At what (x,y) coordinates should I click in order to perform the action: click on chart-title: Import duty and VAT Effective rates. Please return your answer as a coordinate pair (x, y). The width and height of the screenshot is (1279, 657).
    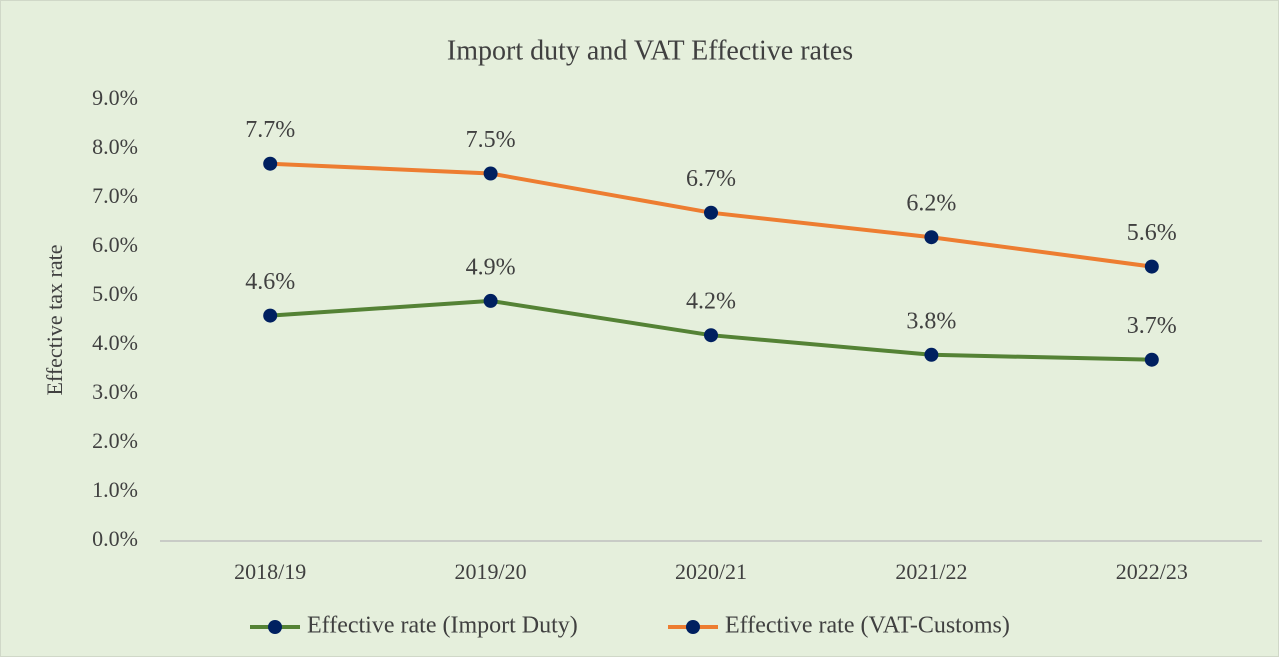
    Looking at the image, I should click on (650, 50).